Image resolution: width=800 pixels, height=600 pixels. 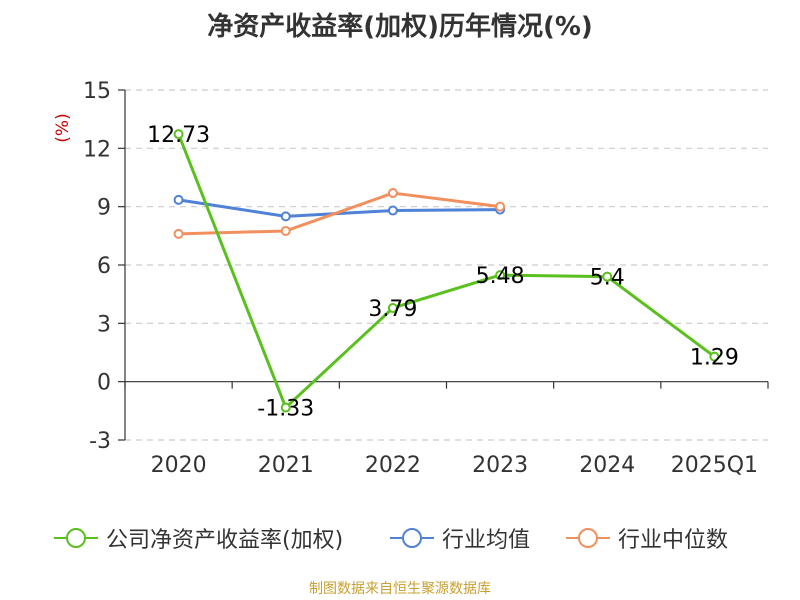 What do you see at coordinates (486, 540) in the screenshot?
I see `legend-label-industry-mean: 行业均值` at bounding box center [486, 540].